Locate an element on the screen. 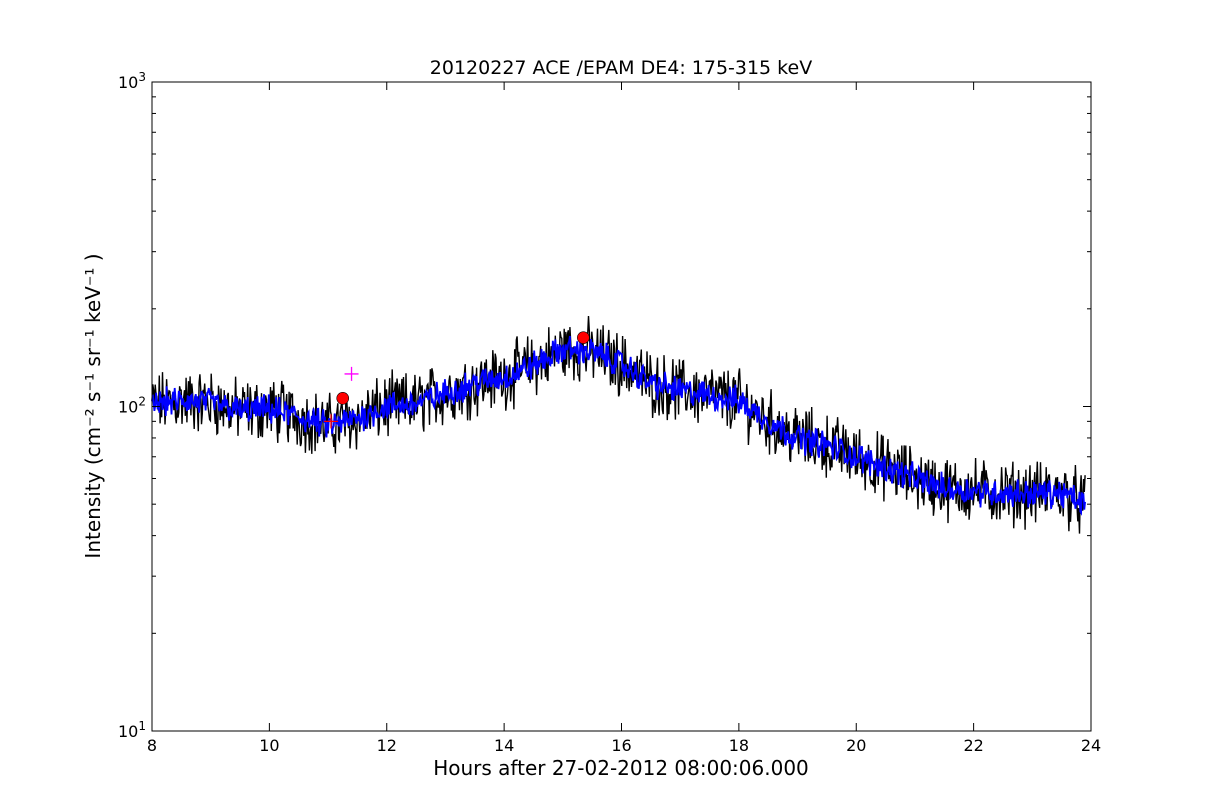 Image resolution: width=1212 pixels, height=812 pixels. x-axis-label: Hours after 27-02-2012 08:00:06.000 is located at coordinates (621, 768).